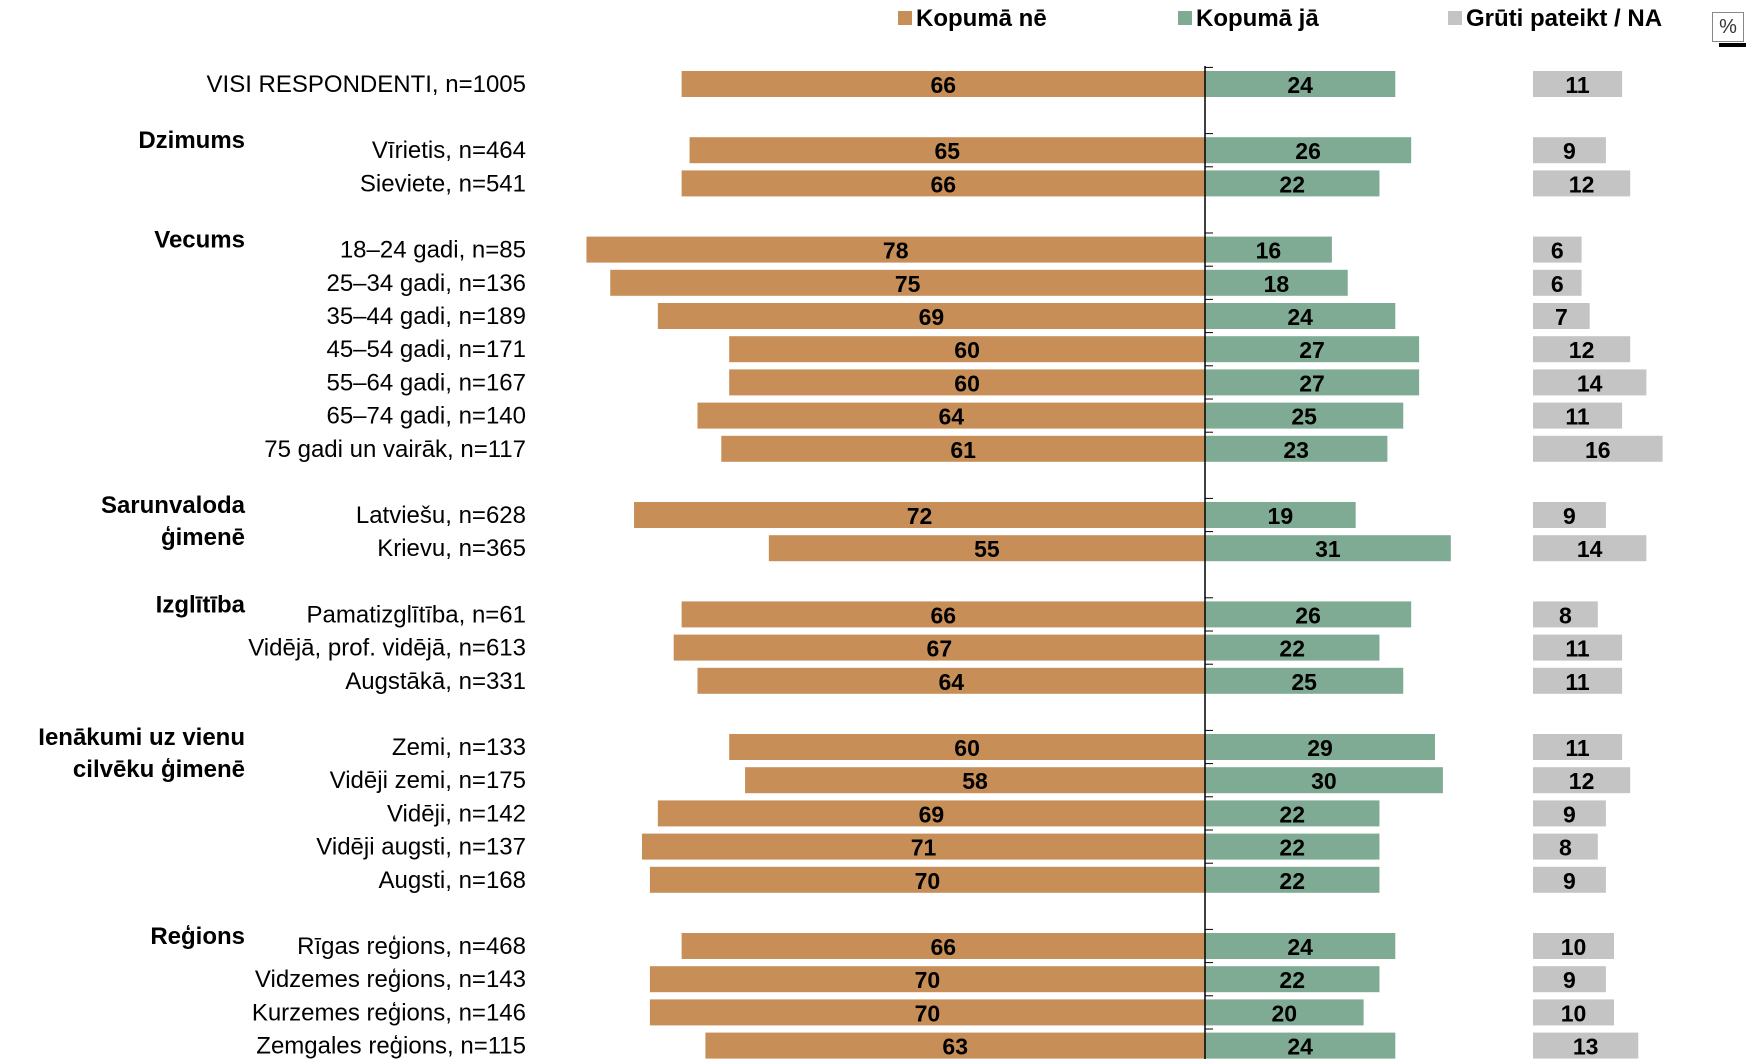  What do you see at coordinates (411, 946) in the screenshot?
I see `category-label: Rīgas reģions, n=468` at bounding box center [411, 946].